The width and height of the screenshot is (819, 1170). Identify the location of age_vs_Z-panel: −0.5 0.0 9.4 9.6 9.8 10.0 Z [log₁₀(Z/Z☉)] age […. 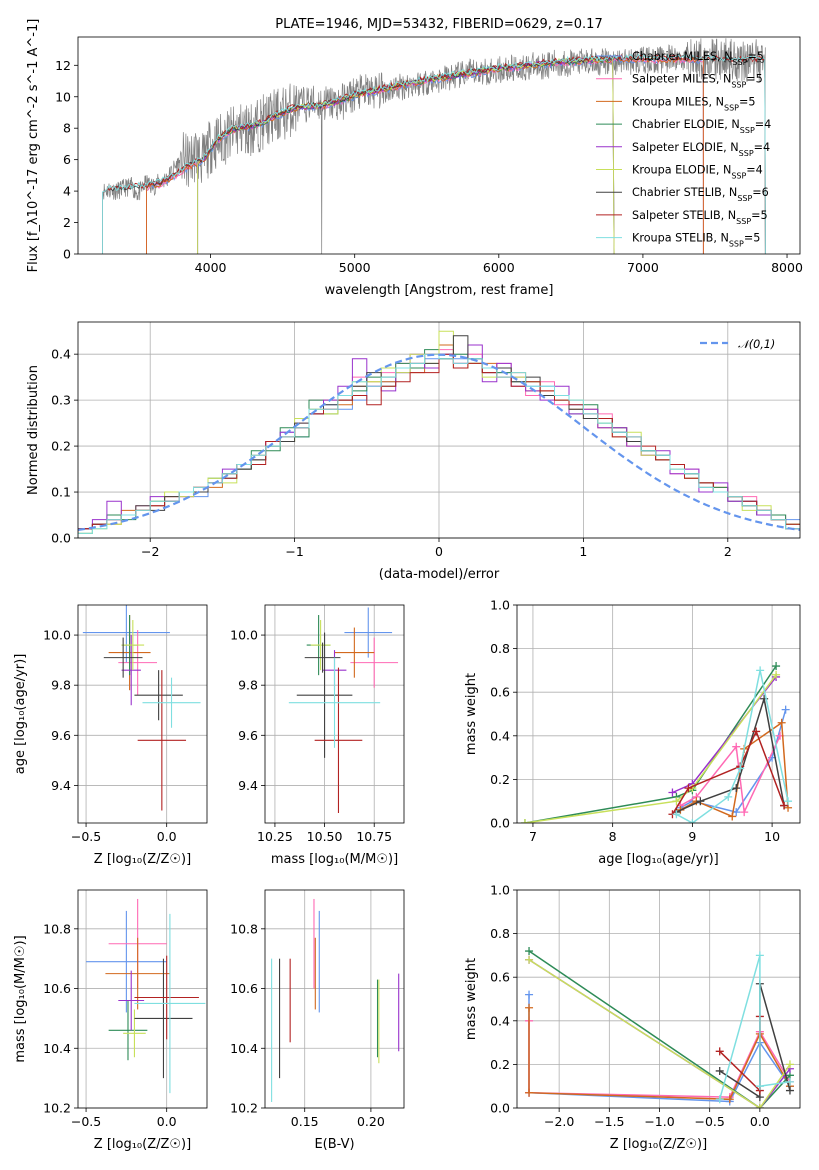
(110, 735).